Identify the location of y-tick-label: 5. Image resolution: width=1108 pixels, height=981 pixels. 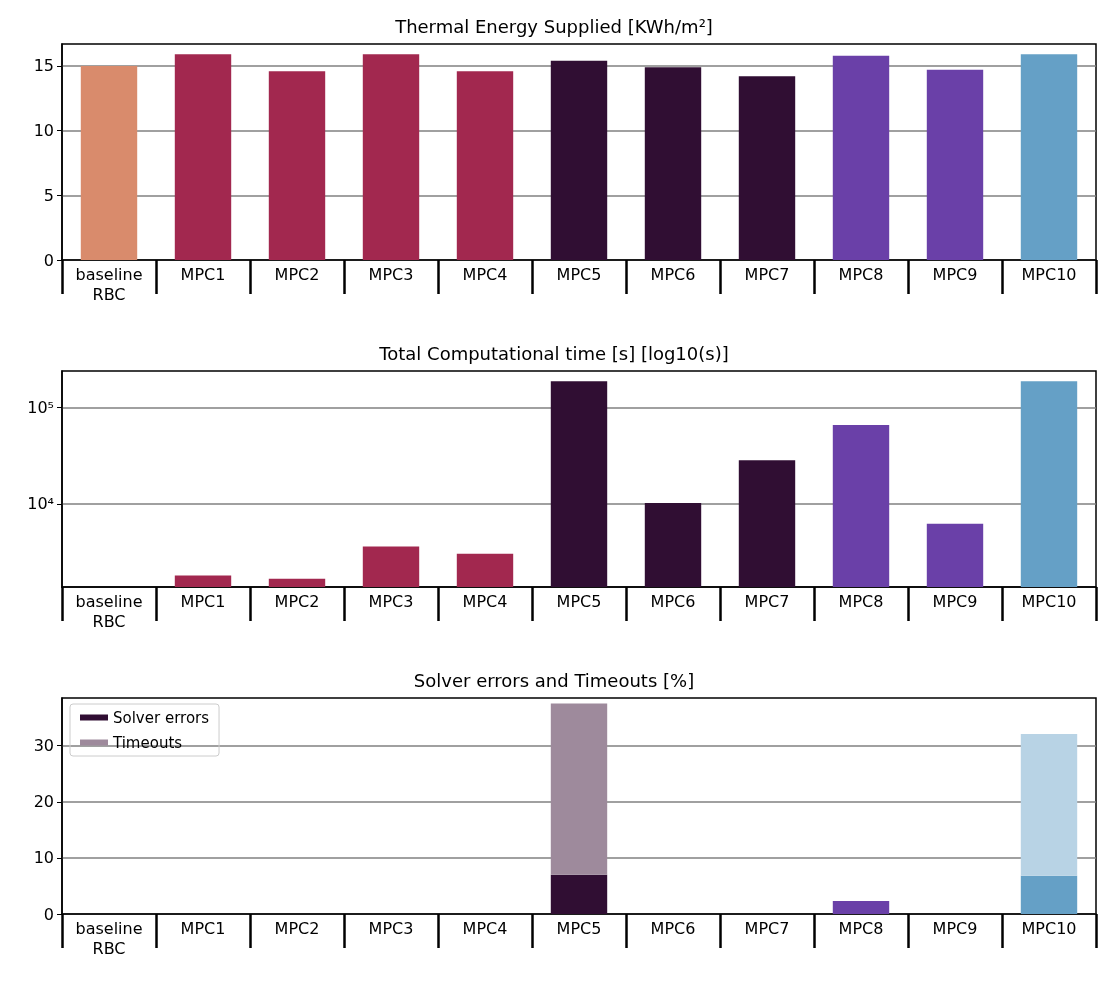
(48, 195).